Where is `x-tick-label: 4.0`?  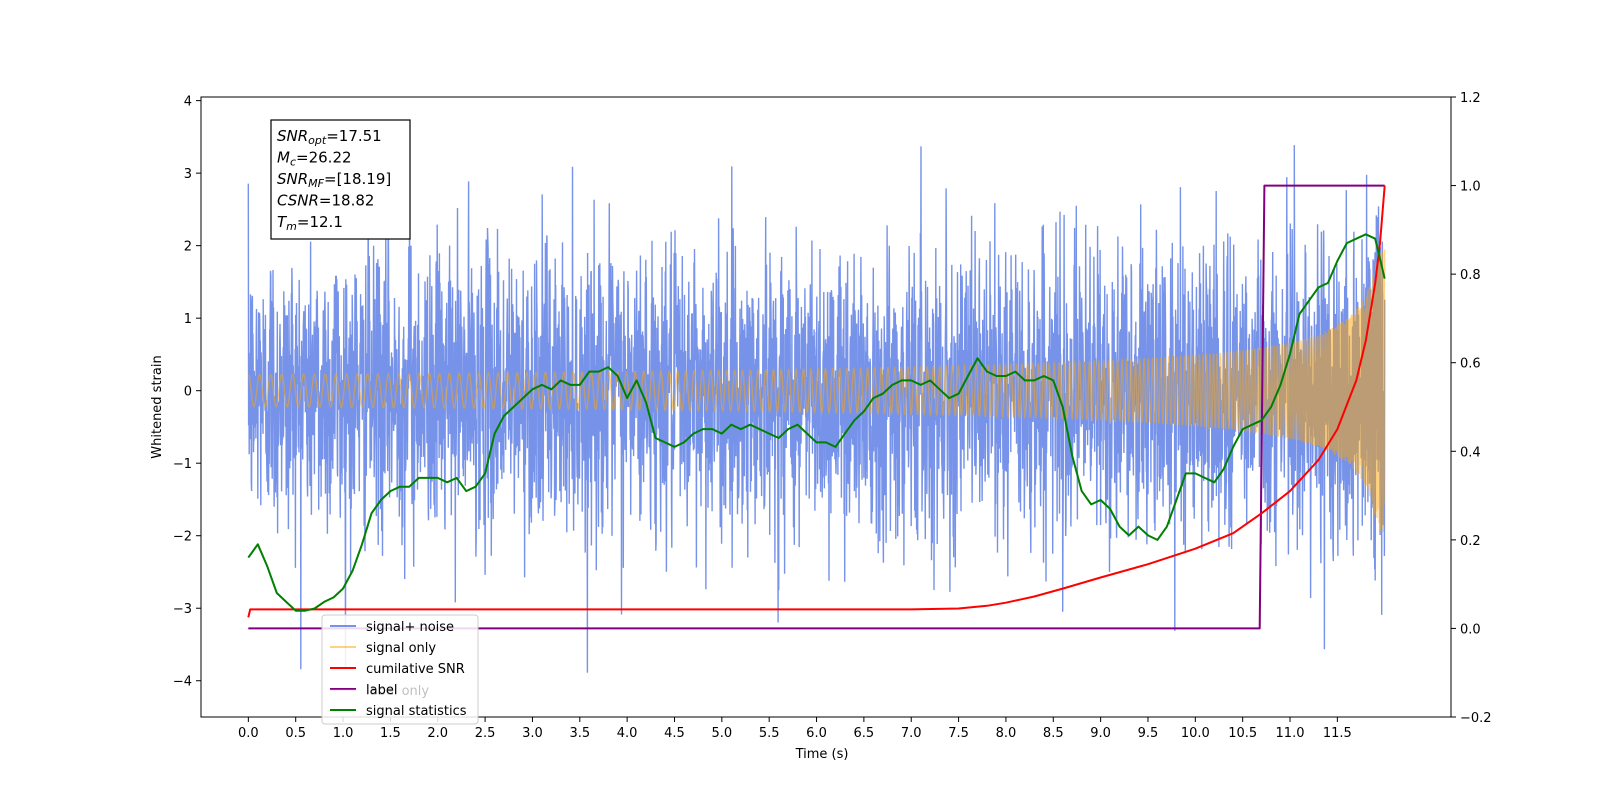
x-tick-label: 4.0 is located at coordinates (627, 733).